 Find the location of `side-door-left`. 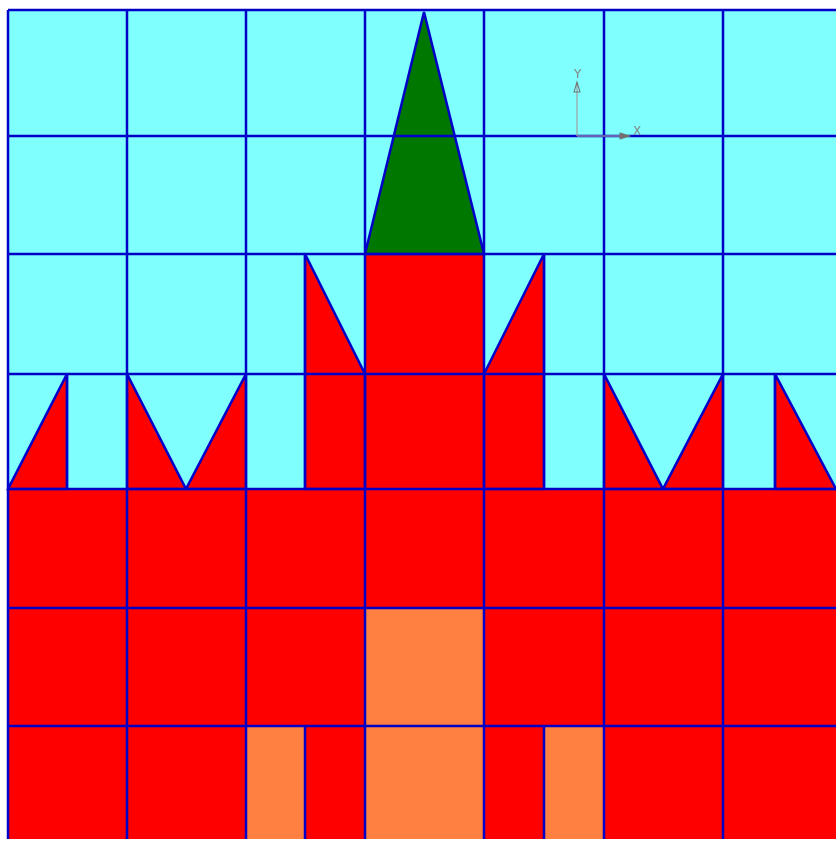

side-door-left is located at coordinates (275, 785).